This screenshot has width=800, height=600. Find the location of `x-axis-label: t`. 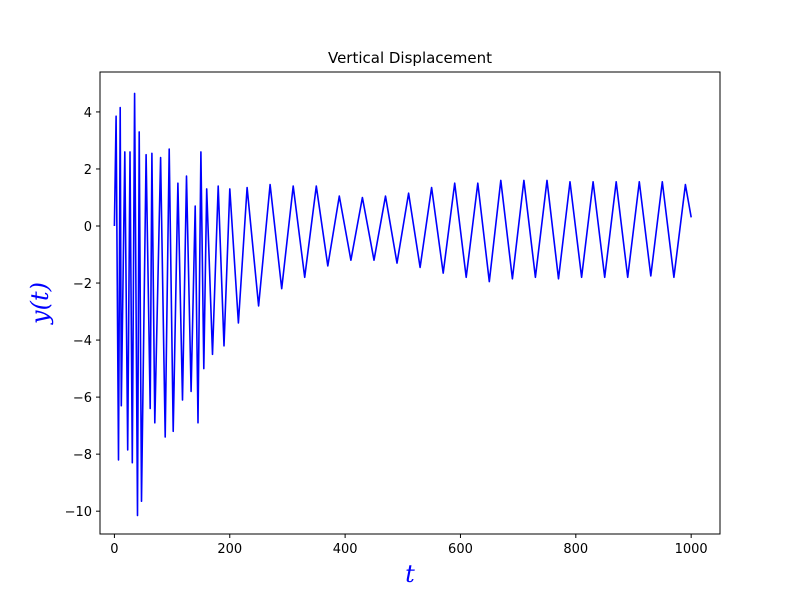

x-axis-label: t is located at coordinates (410, 574).